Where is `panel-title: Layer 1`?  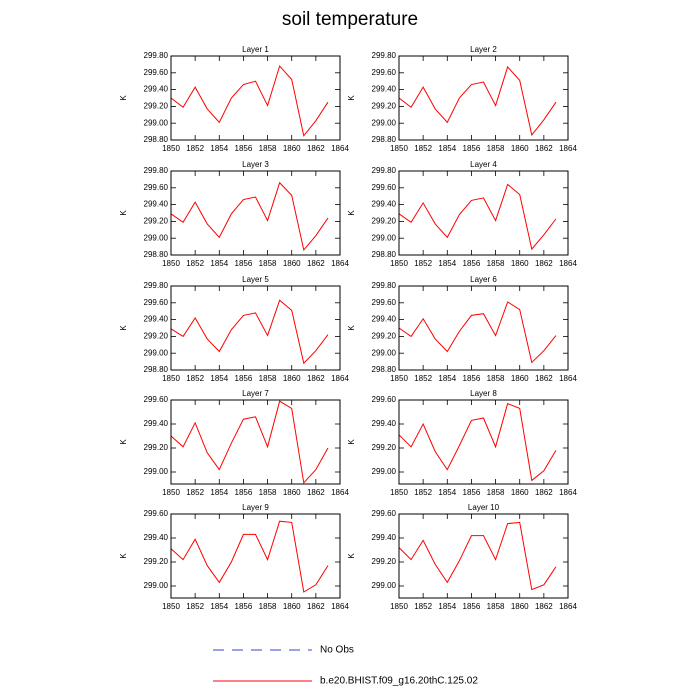 panel-title: Layer 1 is located at coordinates (255, 49).